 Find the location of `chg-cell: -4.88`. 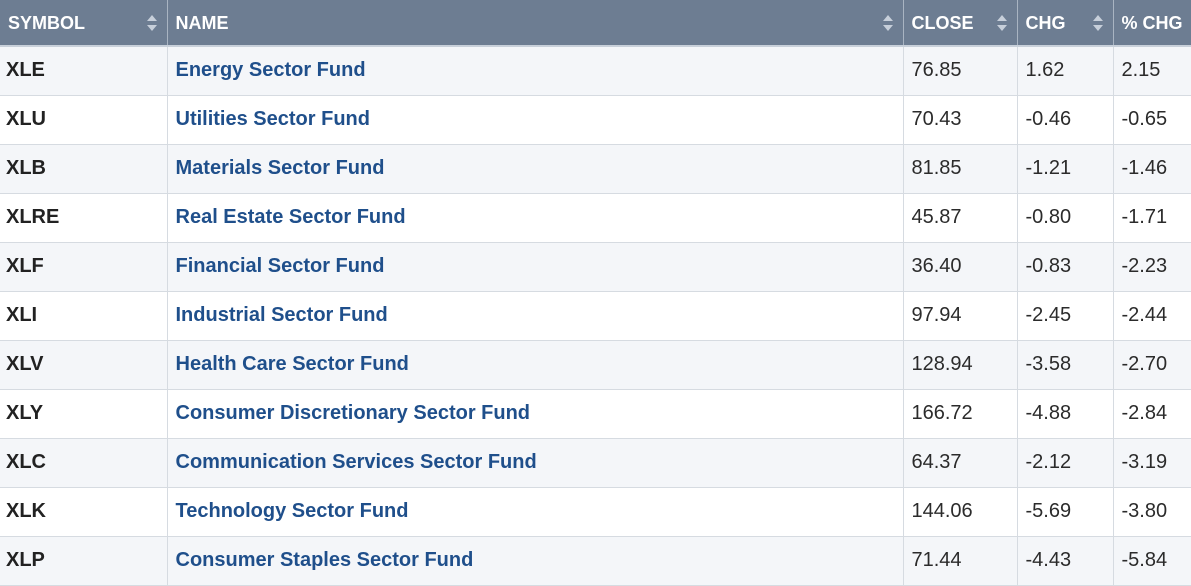

chg-cell: -4.88 is located at coordinates (1065, 414).